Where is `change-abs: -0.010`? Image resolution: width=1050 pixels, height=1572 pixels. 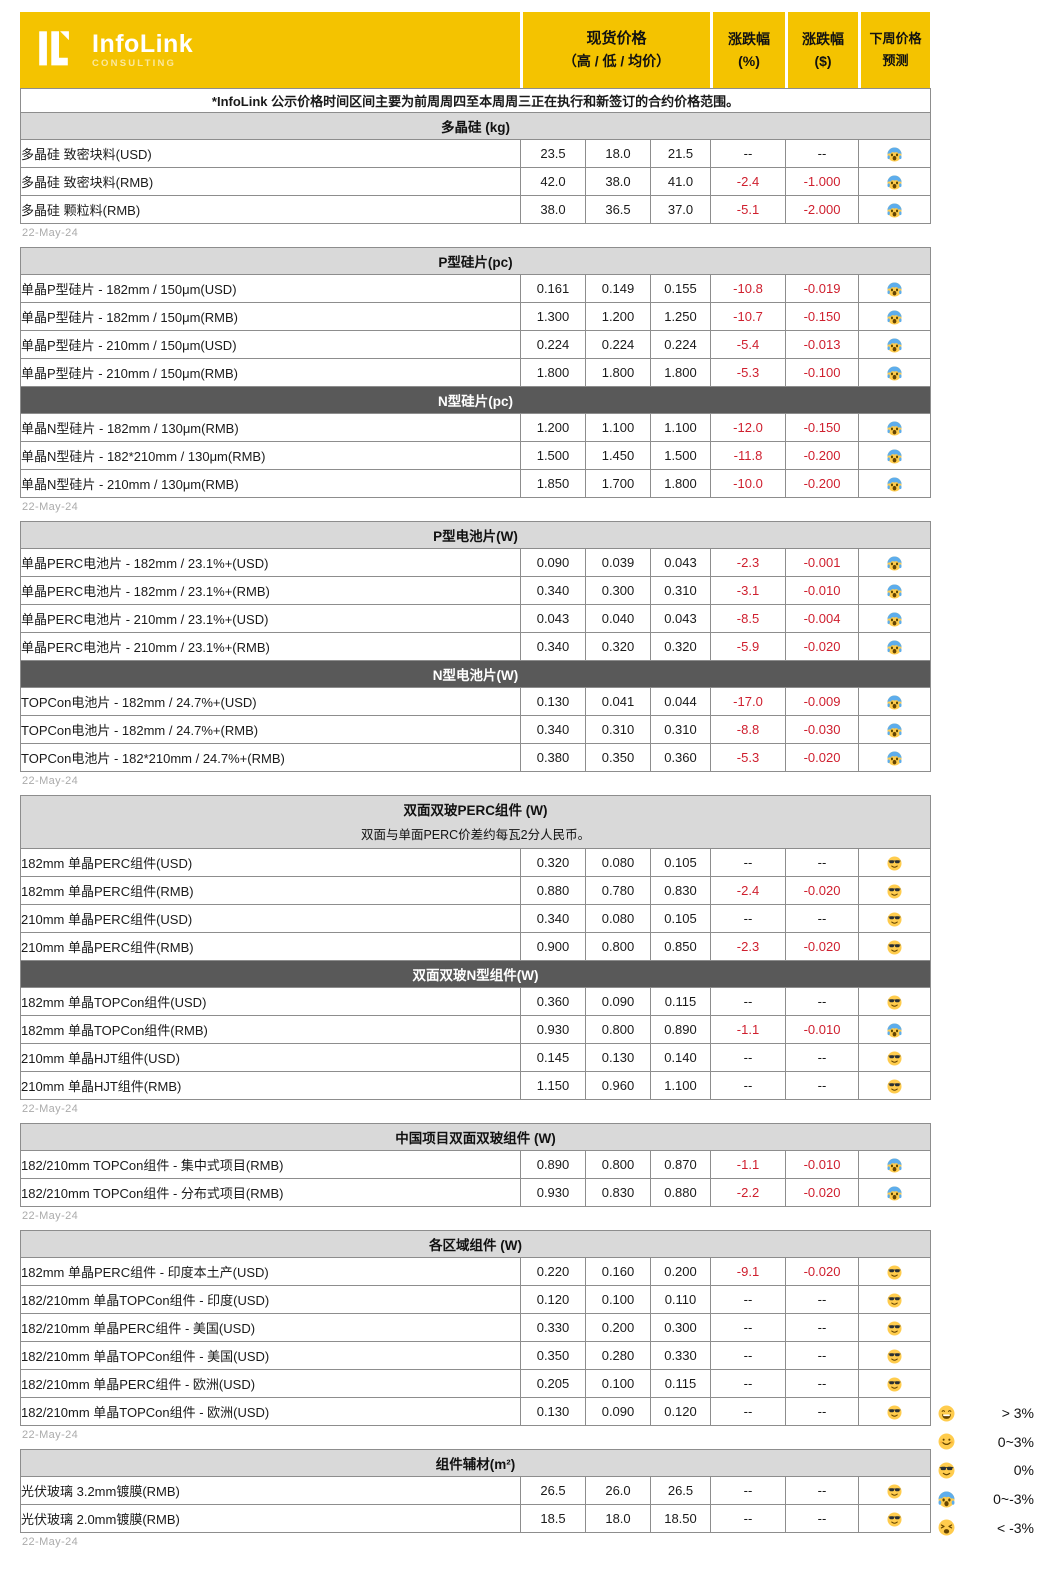
change-abs: -0.010 is located at coordinates (822, 590).